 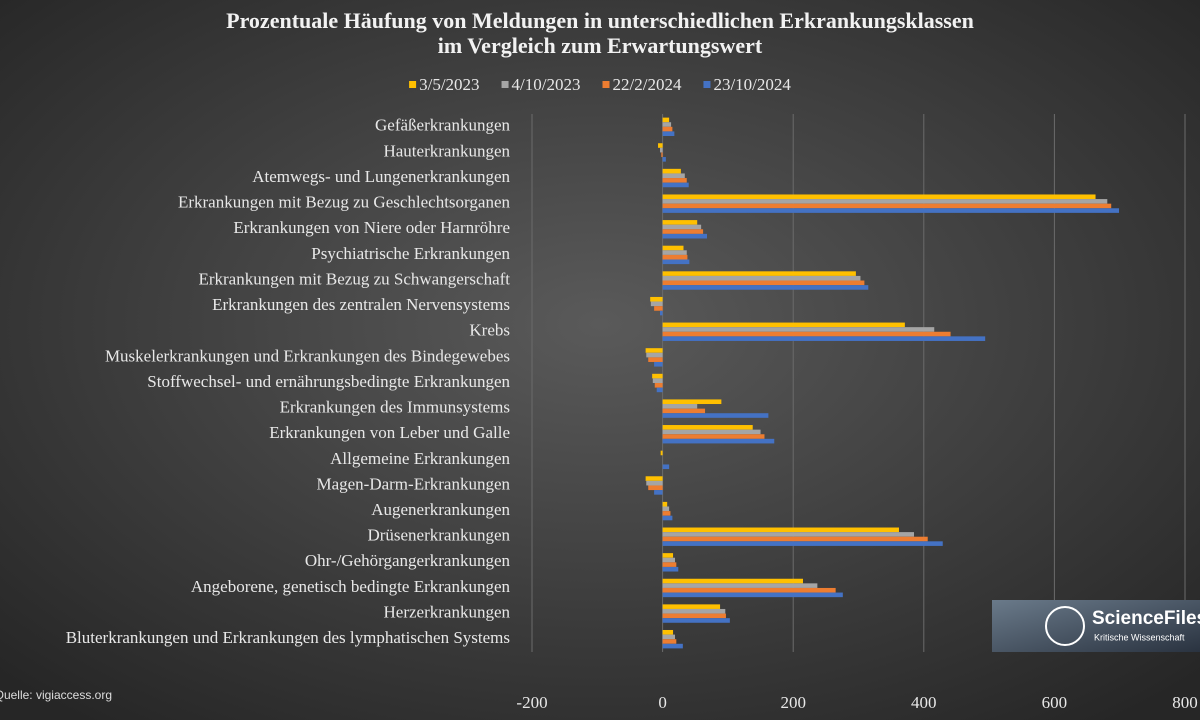 I want to click on legend-label: 22/2/2024, so click(x=647, y=84).